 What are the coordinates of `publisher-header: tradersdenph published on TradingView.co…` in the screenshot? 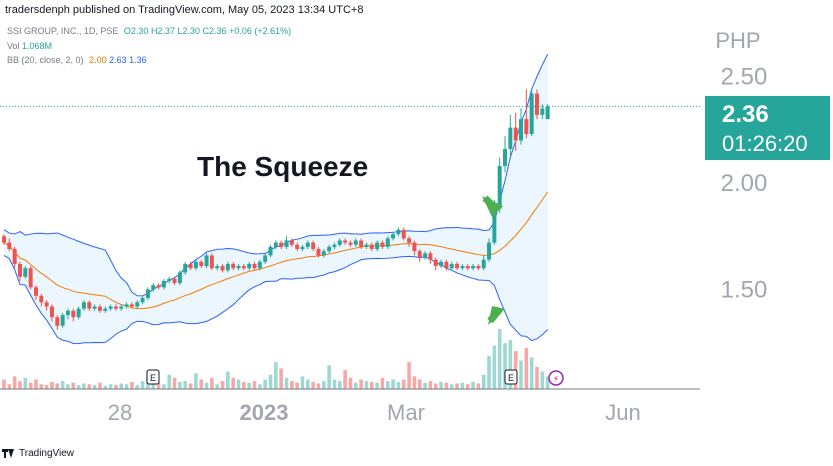 It's located at (184, 10).